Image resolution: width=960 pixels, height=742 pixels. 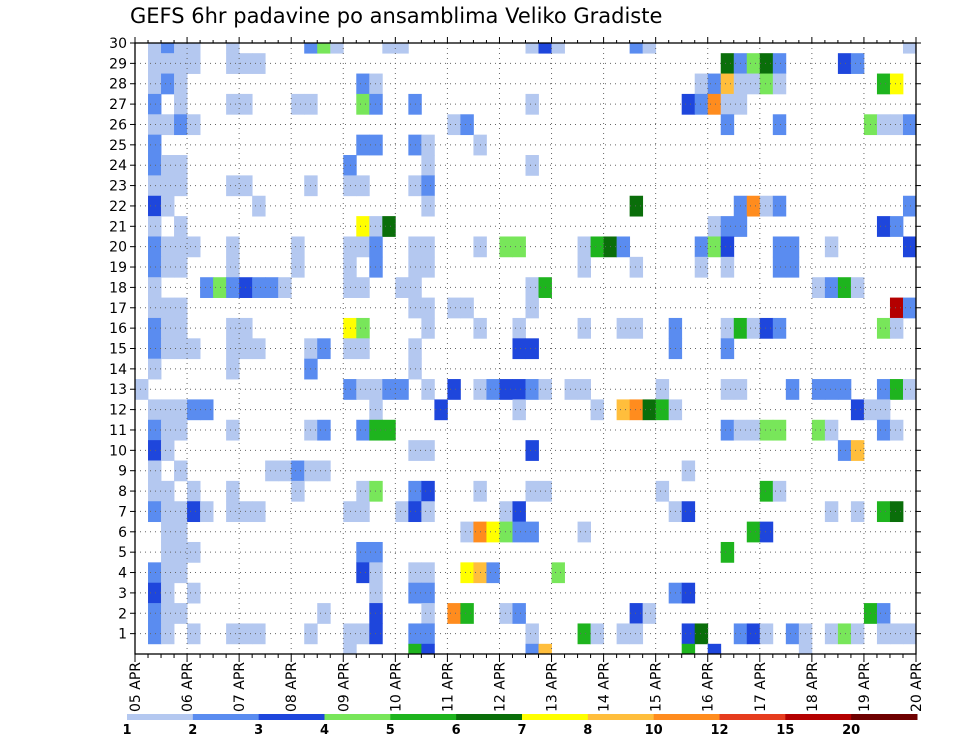 I want to click on precip-cell-m18-s6, so click(x=220, y=287).